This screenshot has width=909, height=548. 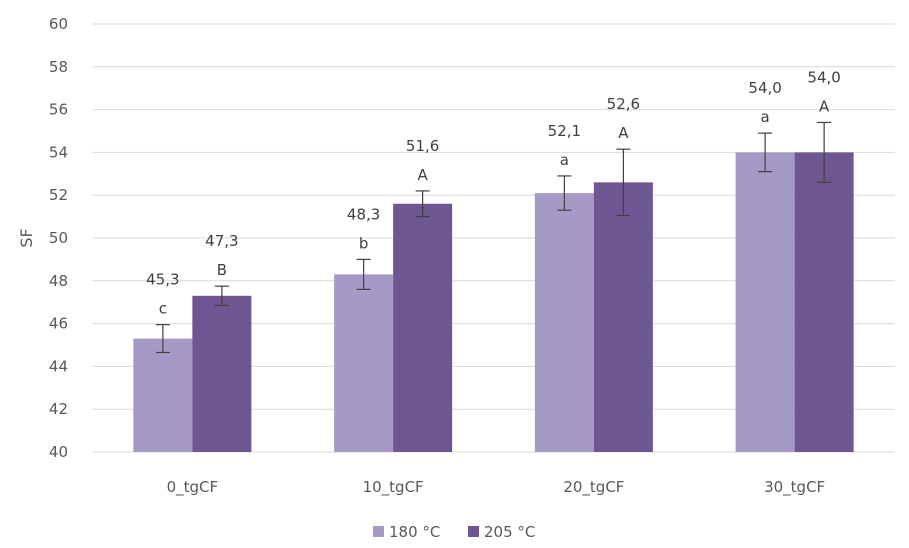 I want to click on y-tick-label: 44, so click(x=58, y=366).